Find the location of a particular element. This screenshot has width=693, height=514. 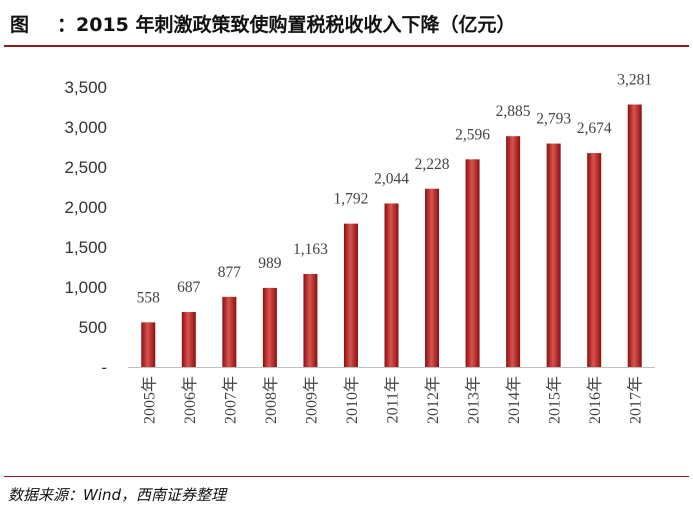

x-tick-label: 2016年 is located at coordinates (595, 400).